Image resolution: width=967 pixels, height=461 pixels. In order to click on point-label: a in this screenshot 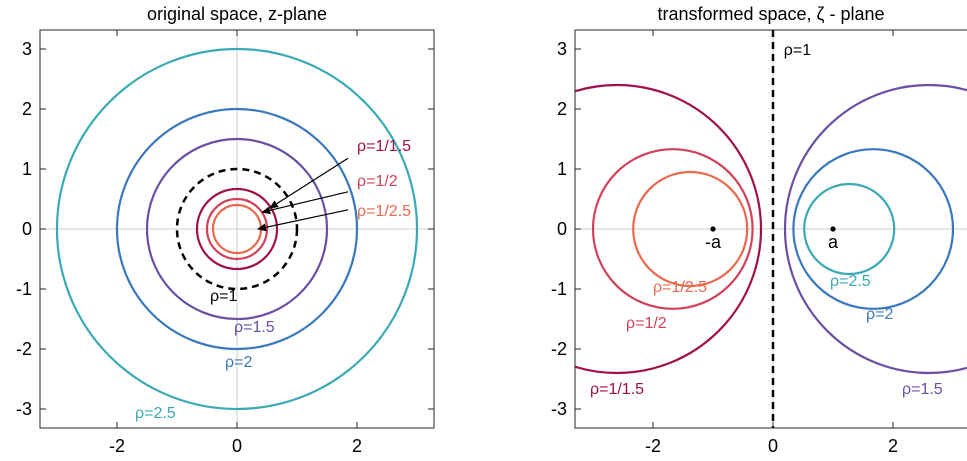, I will do `click(833, 242)`.